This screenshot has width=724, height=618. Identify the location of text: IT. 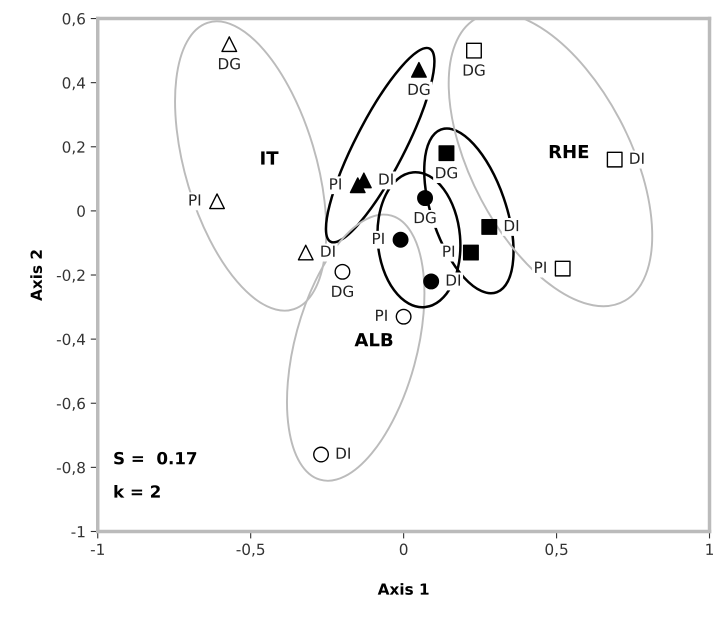
(269, 158).